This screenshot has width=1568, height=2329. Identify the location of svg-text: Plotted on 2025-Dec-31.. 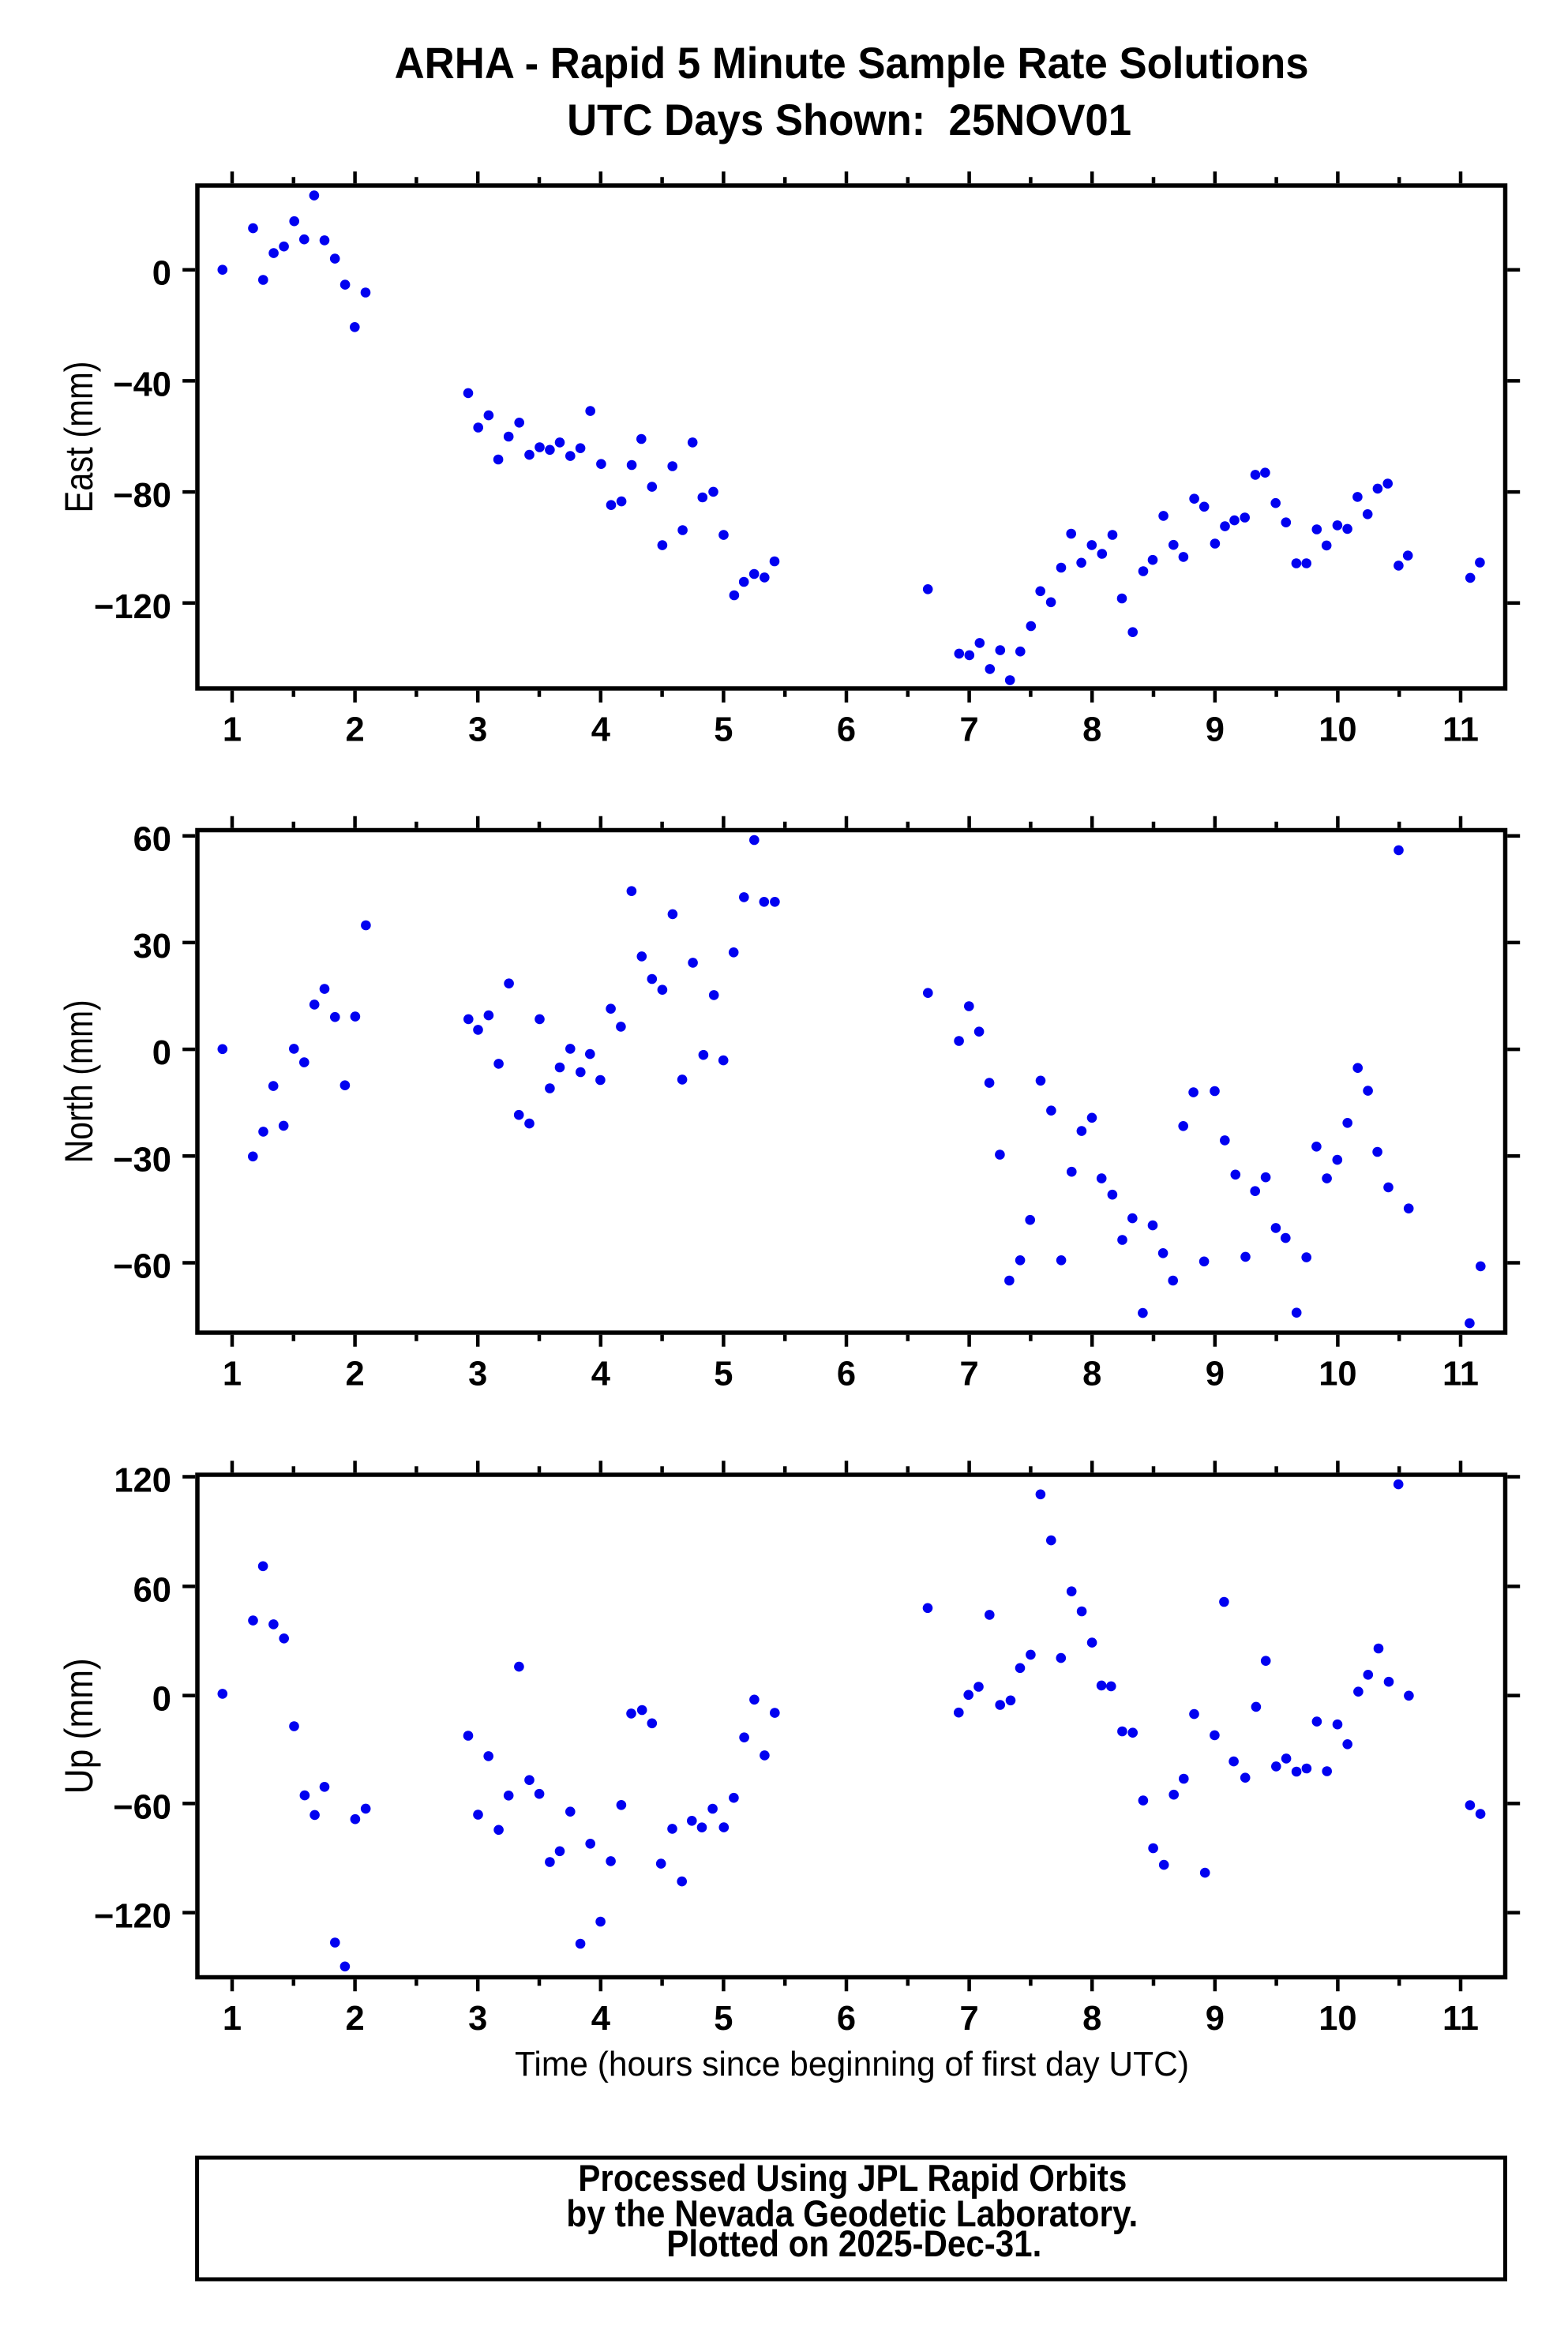
(853, 2243).